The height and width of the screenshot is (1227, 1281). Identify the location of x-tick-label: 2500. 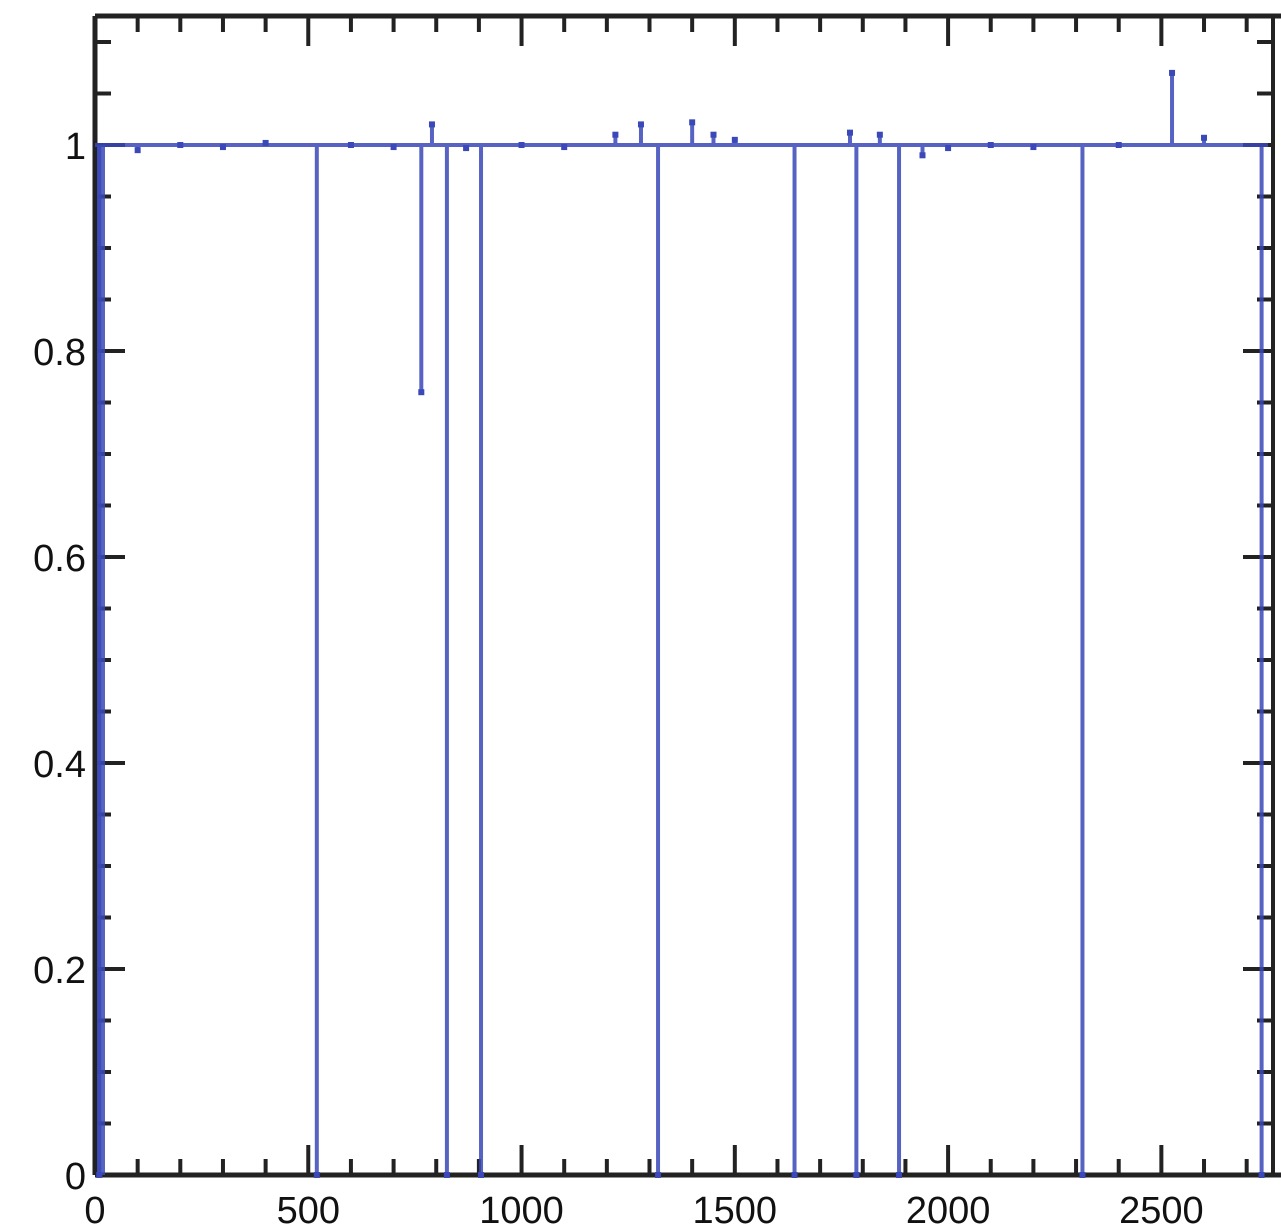
(1161, 1208).